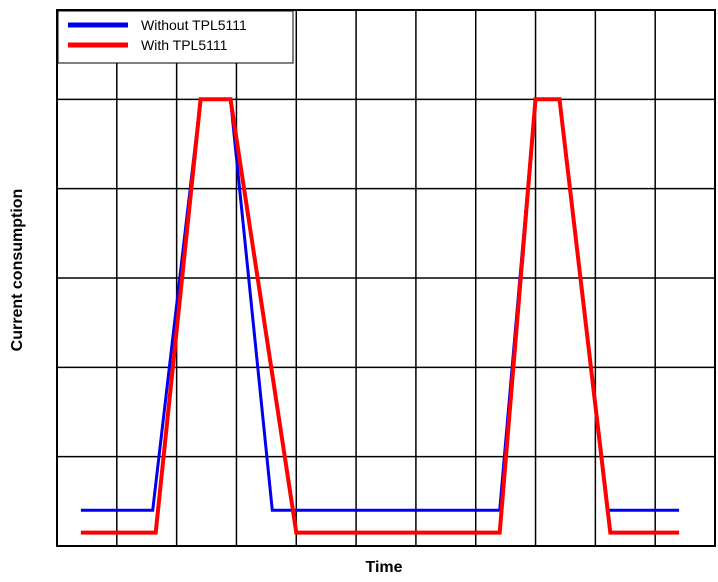 The width and height of the screenshot is (718, 582). I want to click on legend-box, so click(175, 37).